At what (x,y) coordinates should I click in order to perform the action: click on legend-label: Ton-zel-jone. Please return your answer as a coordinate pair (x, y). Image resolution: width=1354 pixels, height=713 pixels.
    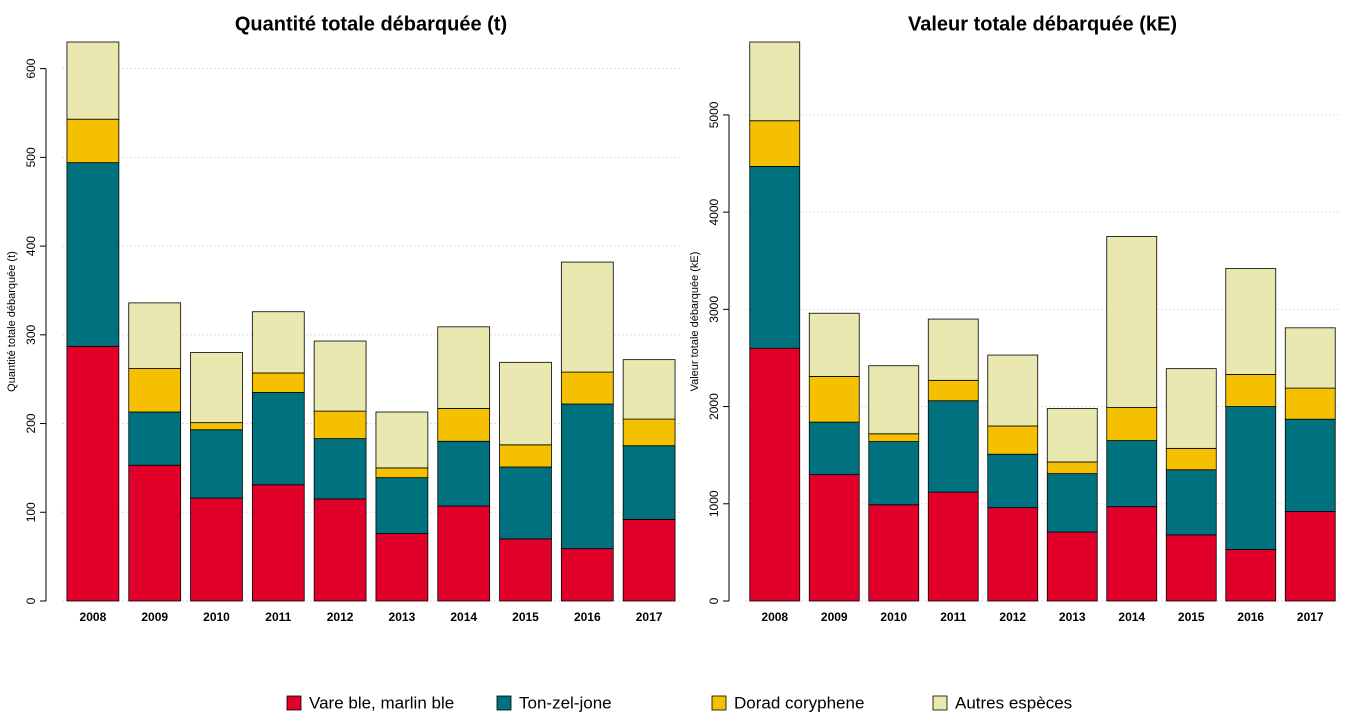
    Looking at the image, I should click on (565, 702).